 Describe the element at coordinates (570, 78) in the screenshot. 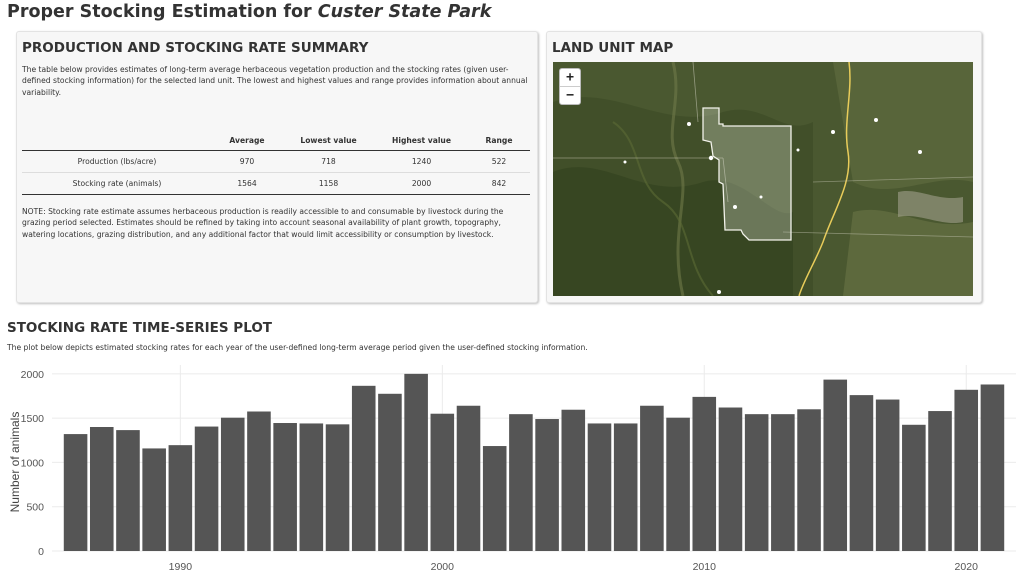

I see `zoom-in-button: +` at that location.